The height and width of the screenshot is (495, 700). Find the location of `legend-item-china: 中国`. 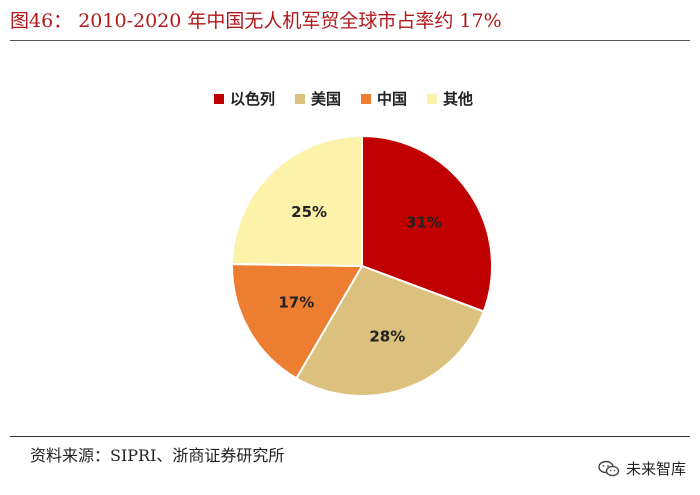

legend-item-china: 中国 is located at coordinates (384, 98).